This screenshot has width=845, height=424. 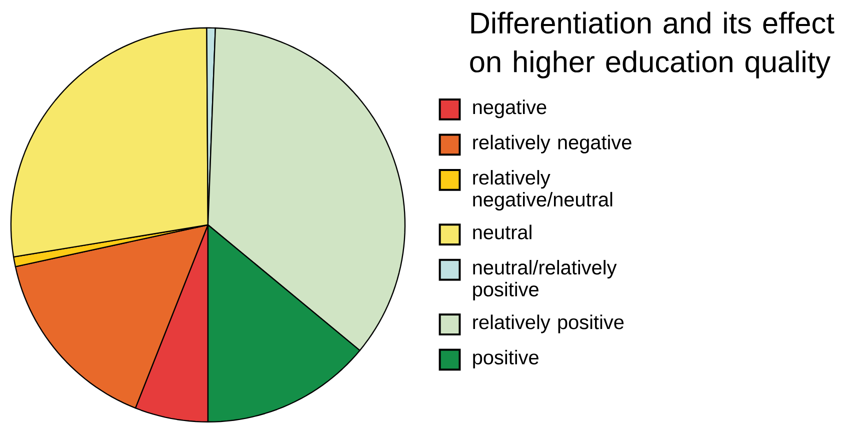 I want to click on legend-label: relatively negative/neutral, so click(x=542, y=190).